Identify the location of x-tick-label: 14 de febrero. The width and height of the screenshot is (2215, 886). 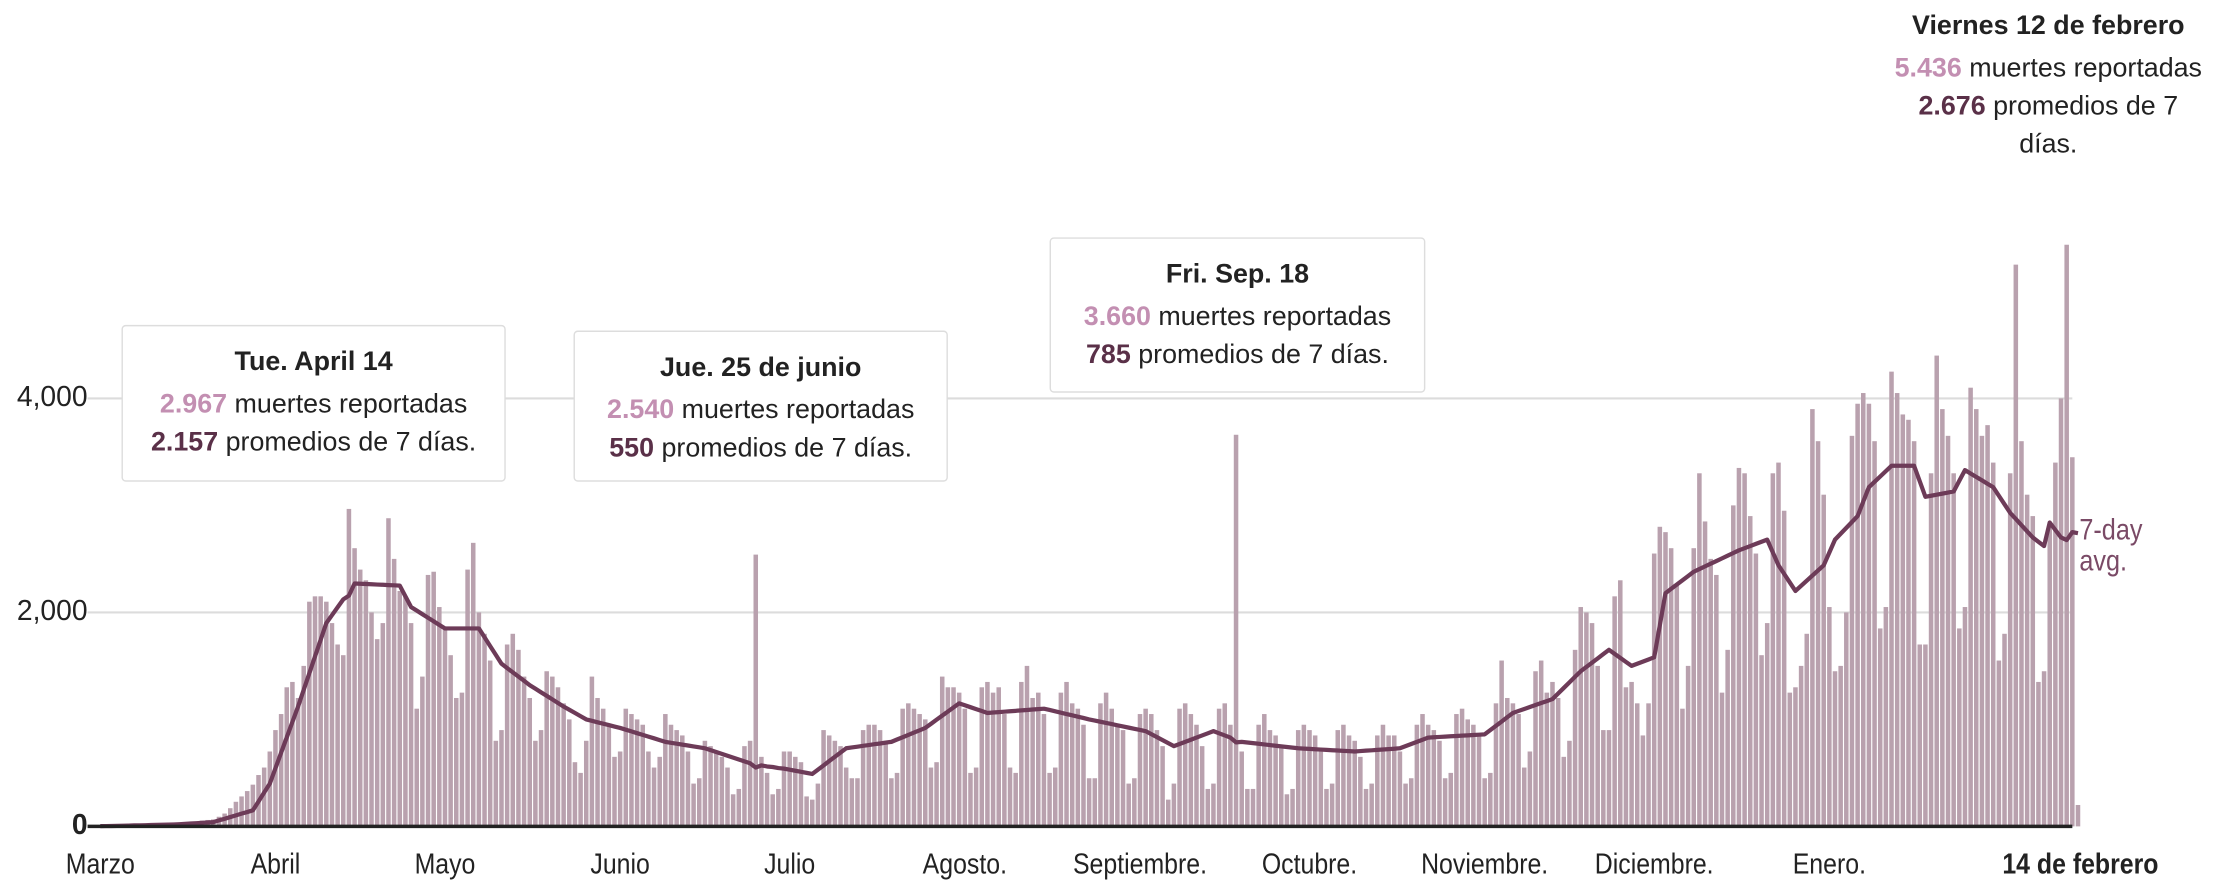
(2080, 864).